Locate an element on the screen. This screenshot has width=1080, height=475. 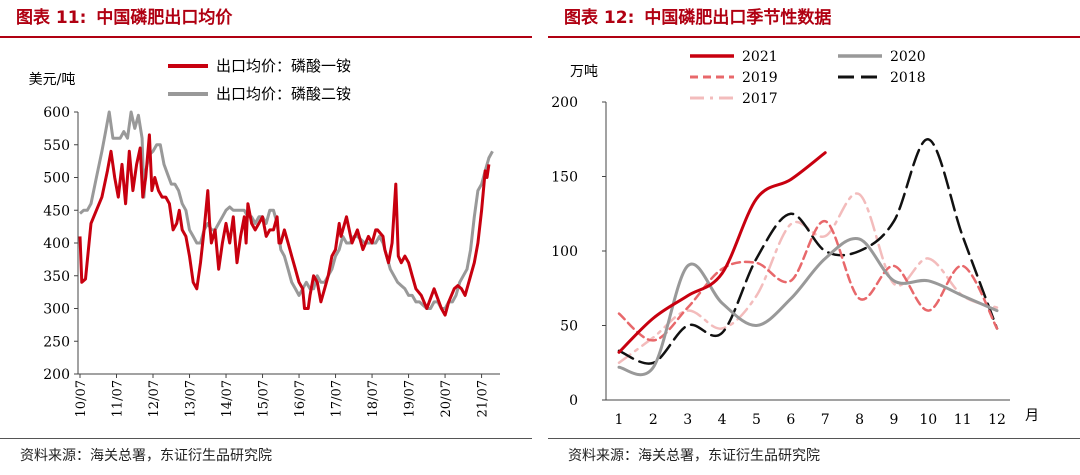
y-tick-label: 550 is located at coordinates (56, 146).